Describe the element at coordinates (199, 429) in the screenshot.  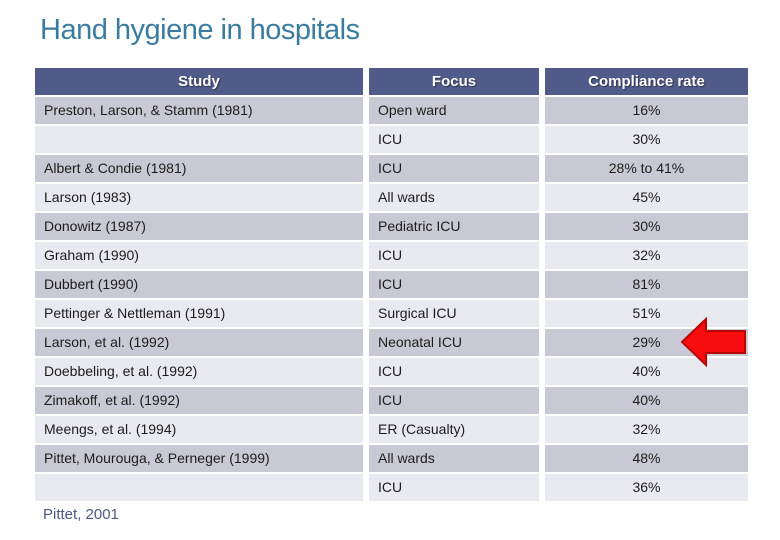
I see `table-cell-study: Meengs, et al. (1994)` at that location.